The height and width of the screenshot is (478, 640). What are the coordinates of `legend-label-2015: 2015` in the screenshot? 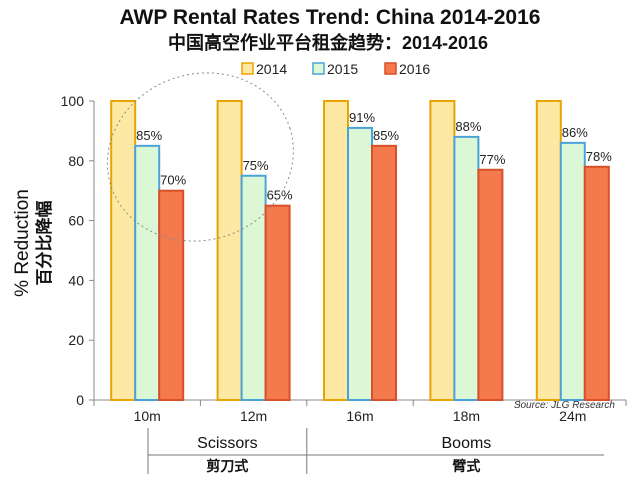 It's located at (342, 69).